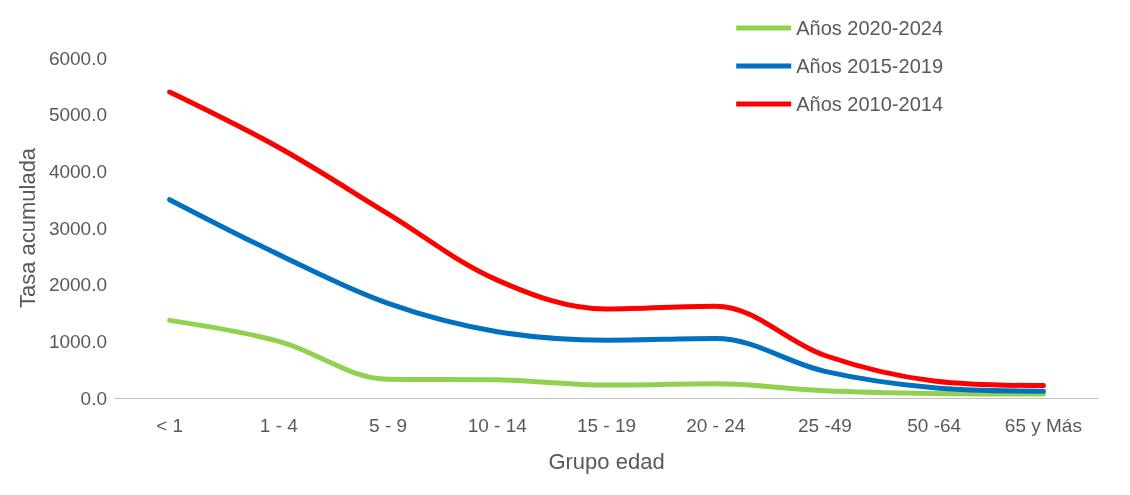  I want to click on y-tick-label: 3000.0, so click(78, 228).